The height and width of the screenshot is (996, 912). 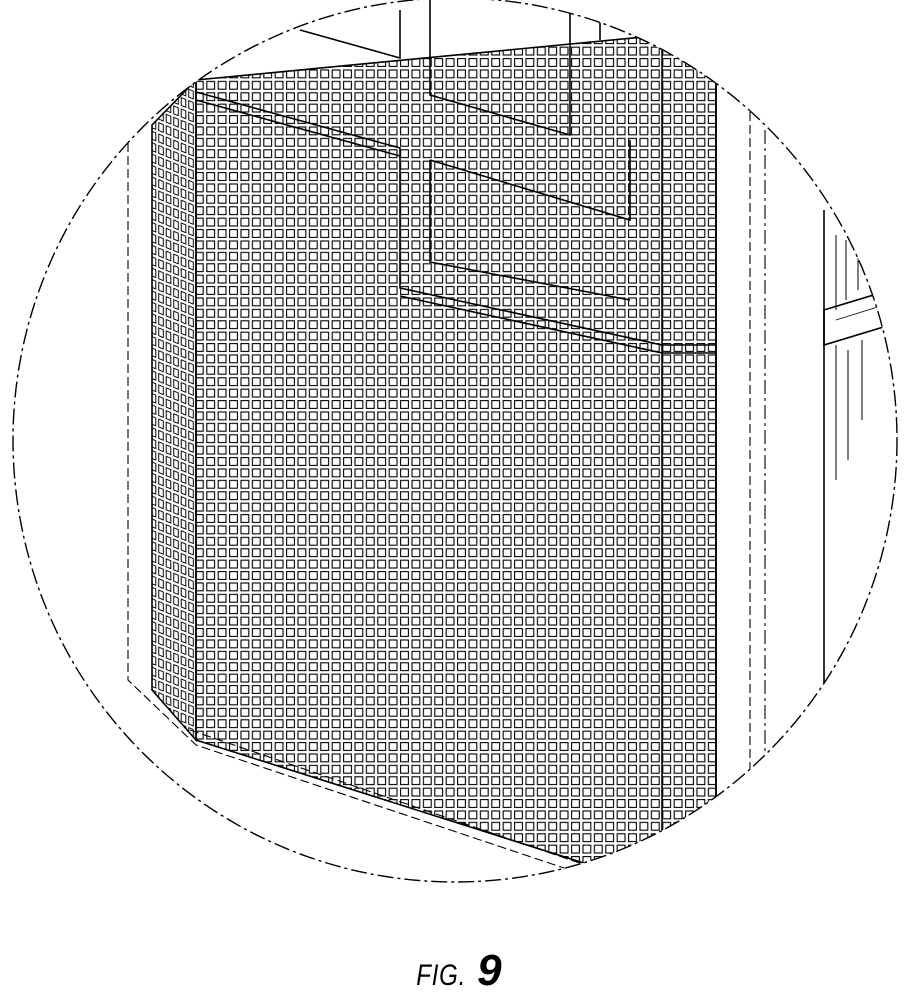 I want to click on right-structure, so click(x=857, y=602).